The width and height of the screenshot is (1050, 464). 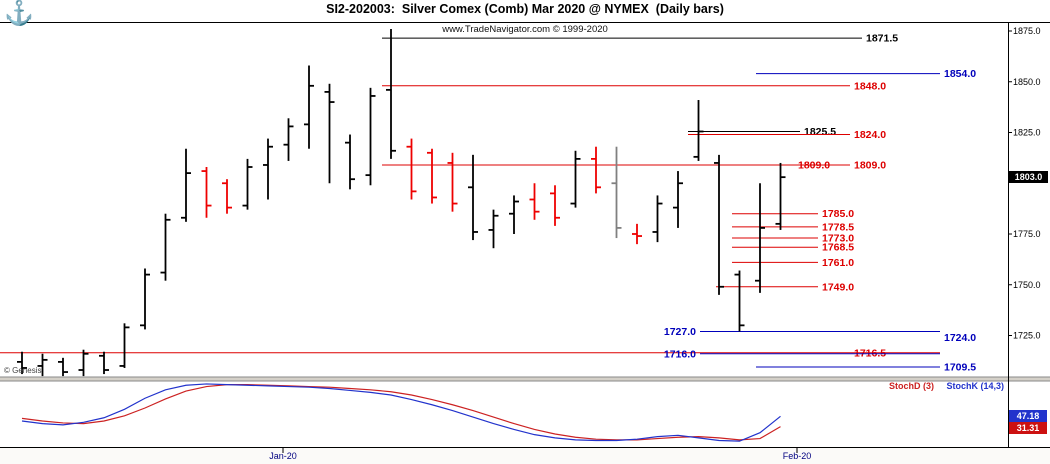 I want to click on price-level-label: 1761.0, so click(x=838, y=263).